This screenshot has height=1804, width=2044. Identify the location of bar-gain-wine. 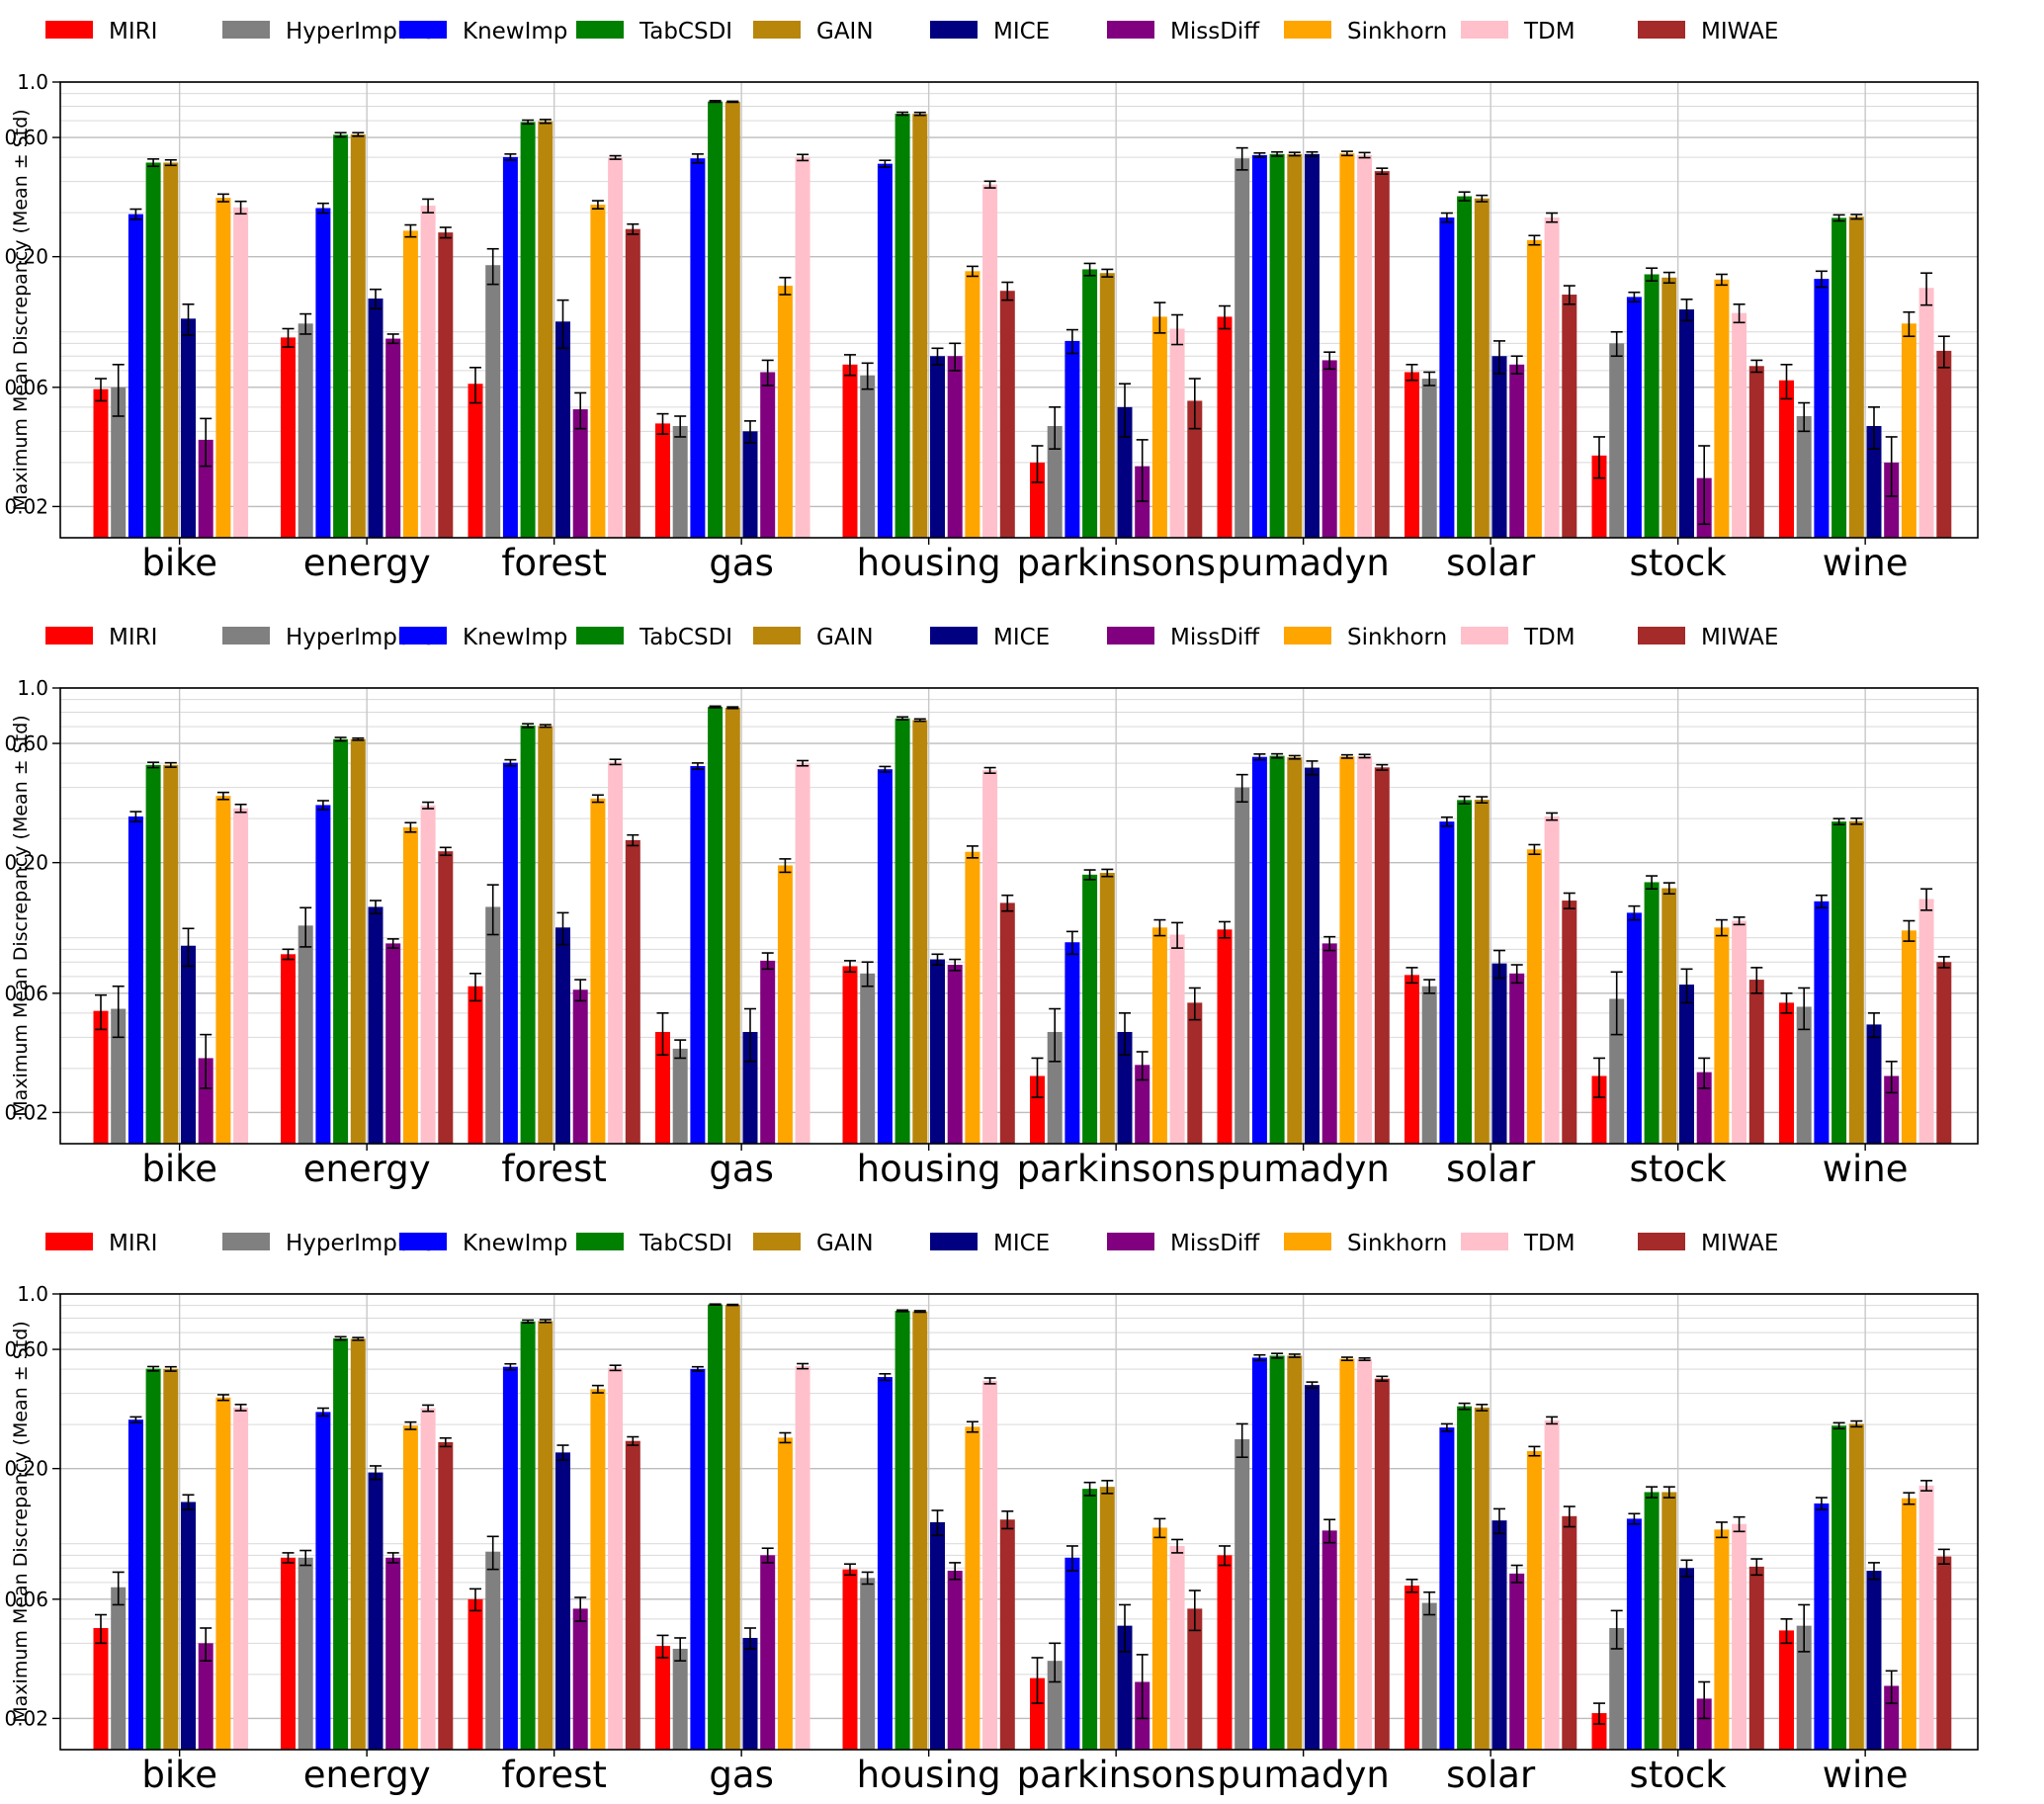
(1856, 1586).